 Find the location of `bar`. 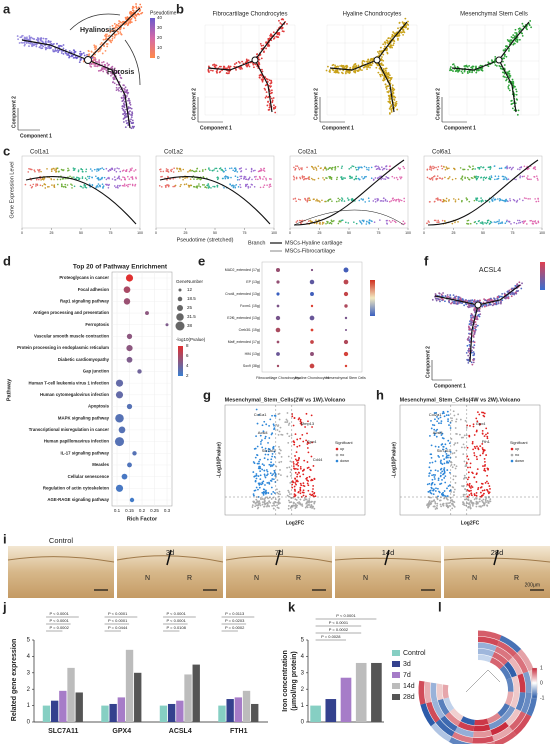

bar is located at coordinates (79, 707).